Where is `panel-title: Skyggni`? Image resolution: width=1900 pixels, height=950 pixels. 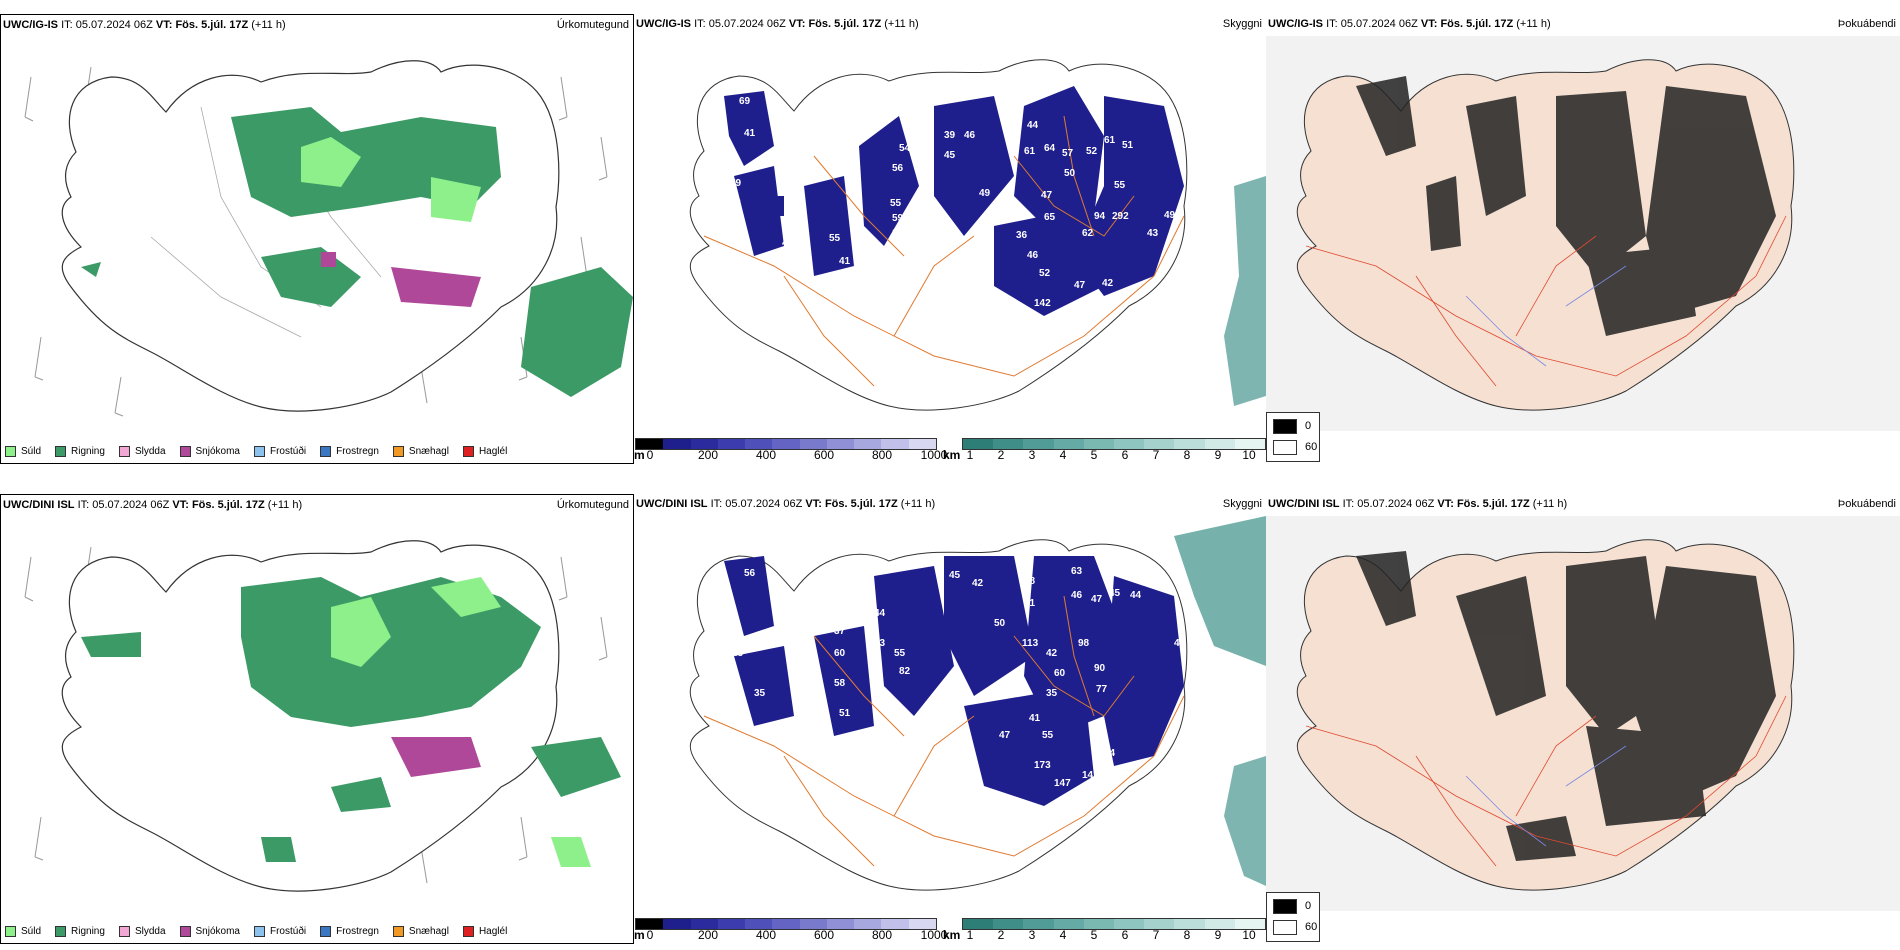
panel-title: Skyggni is located at coordinates (1242, 504).